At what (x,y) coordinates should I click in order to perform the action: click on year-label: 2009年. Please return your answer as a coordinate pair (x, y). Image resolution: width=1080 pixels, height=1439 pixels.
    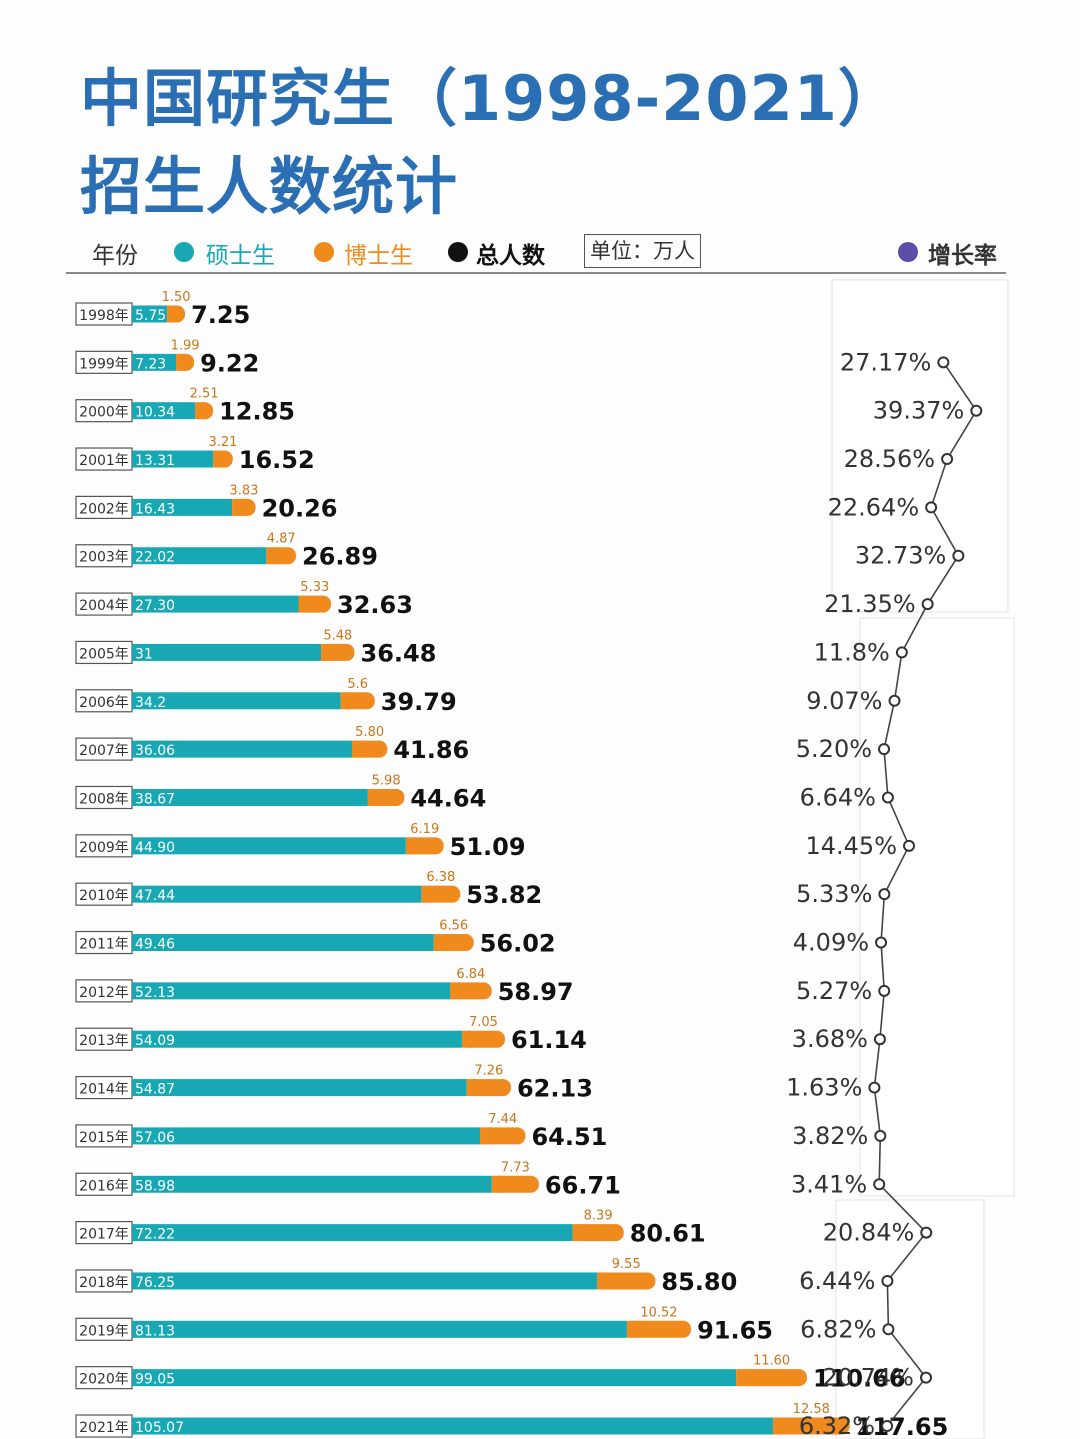
    Looking at the image, I should click on (104, 848).